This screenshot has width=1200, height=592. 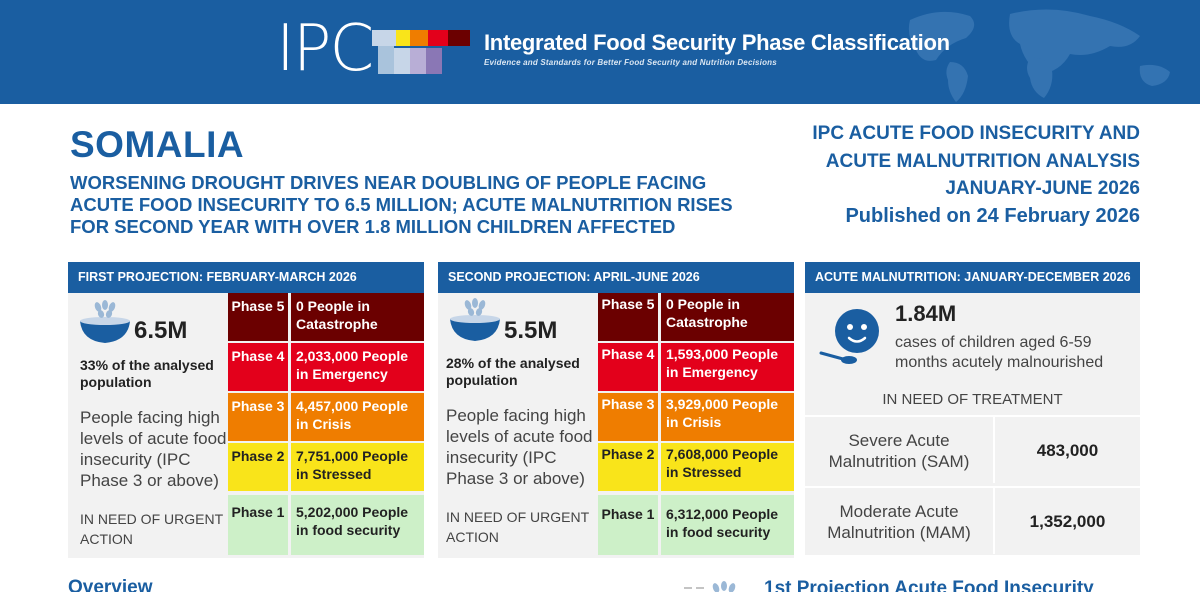 What do you see at coordinates (972, 399) in the screenshot?
I see `malnutrition-need-label: IN NEED OF TREATMENT` at bounding box center [972, 399].